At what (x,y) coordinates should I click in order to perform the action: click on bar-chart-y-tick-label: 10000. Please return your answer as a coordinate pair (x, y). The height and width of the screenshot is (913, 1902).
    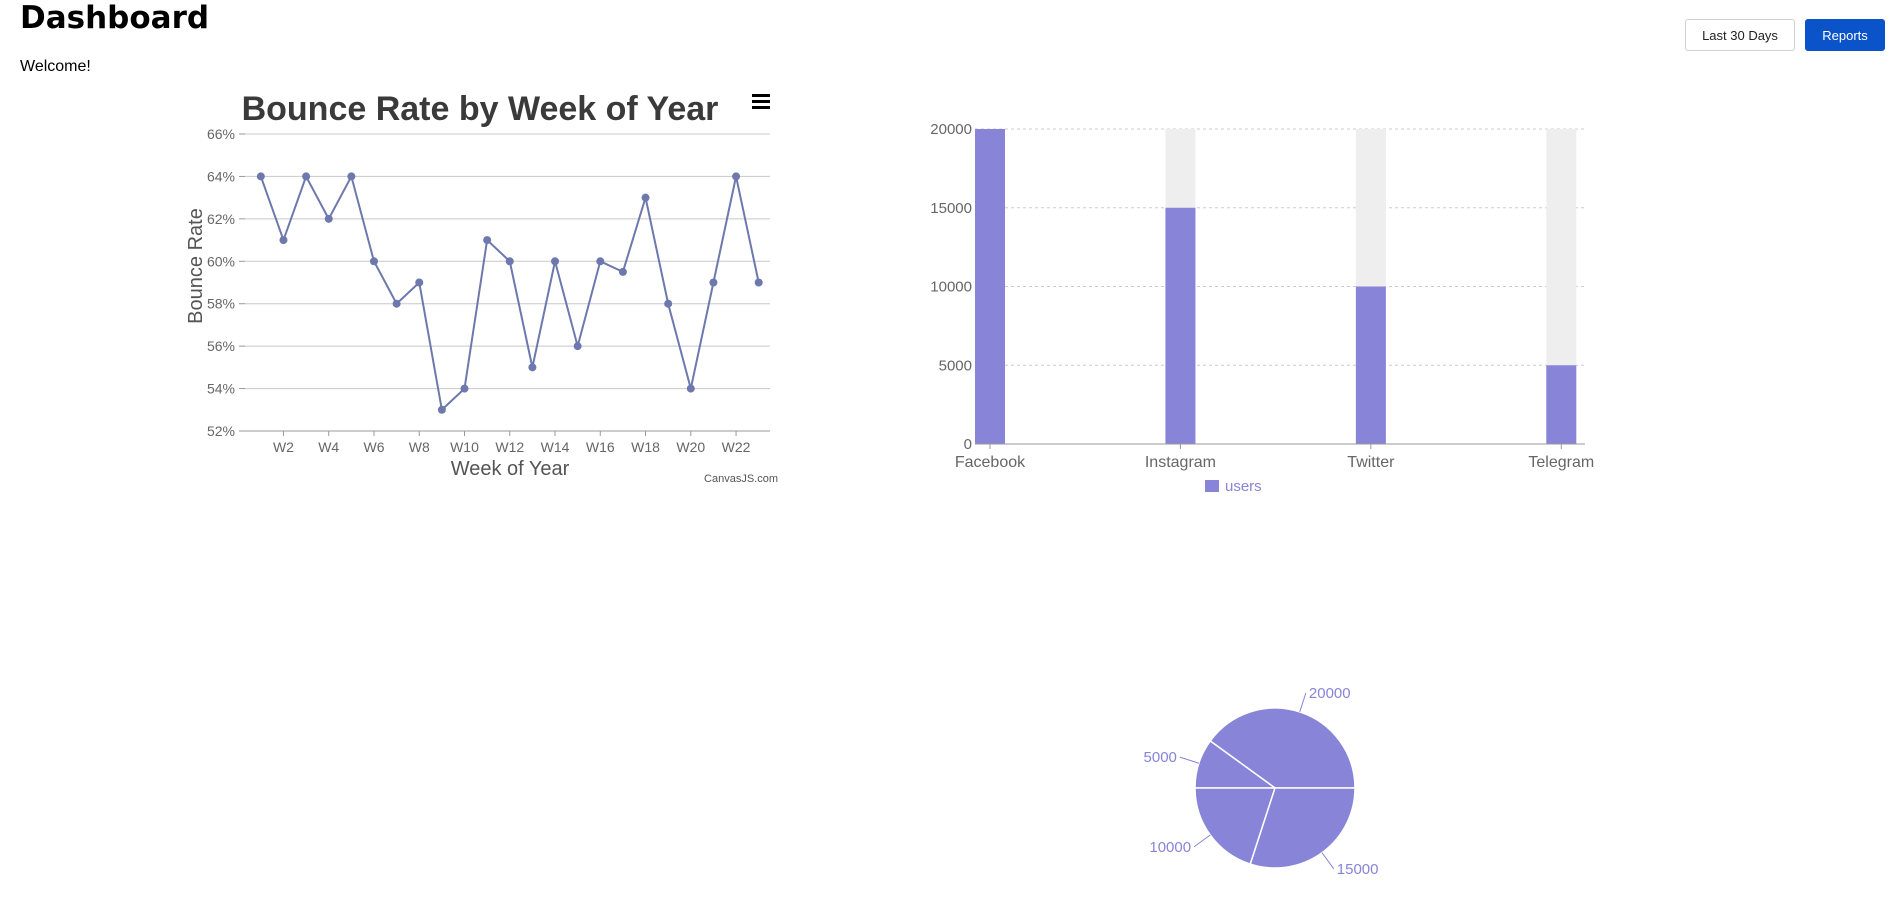
    Looking at the image, I should click on (951, 287).